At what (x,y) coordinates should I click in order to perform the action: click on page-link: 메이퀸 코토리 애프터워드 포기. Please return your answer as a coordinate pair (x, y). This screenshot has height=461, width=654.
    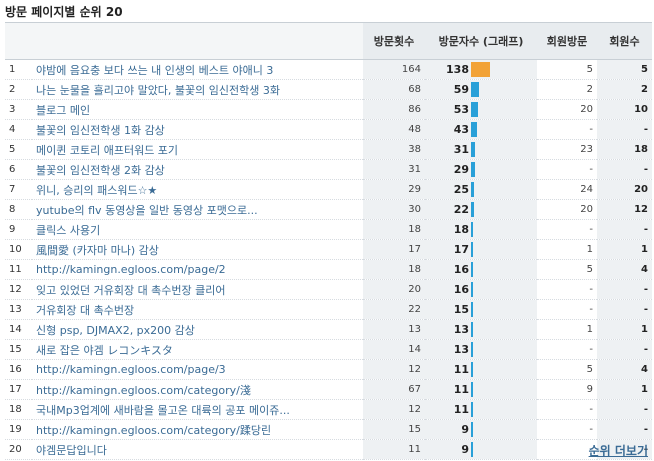
    Looking at the image, I should click on (107, 150).